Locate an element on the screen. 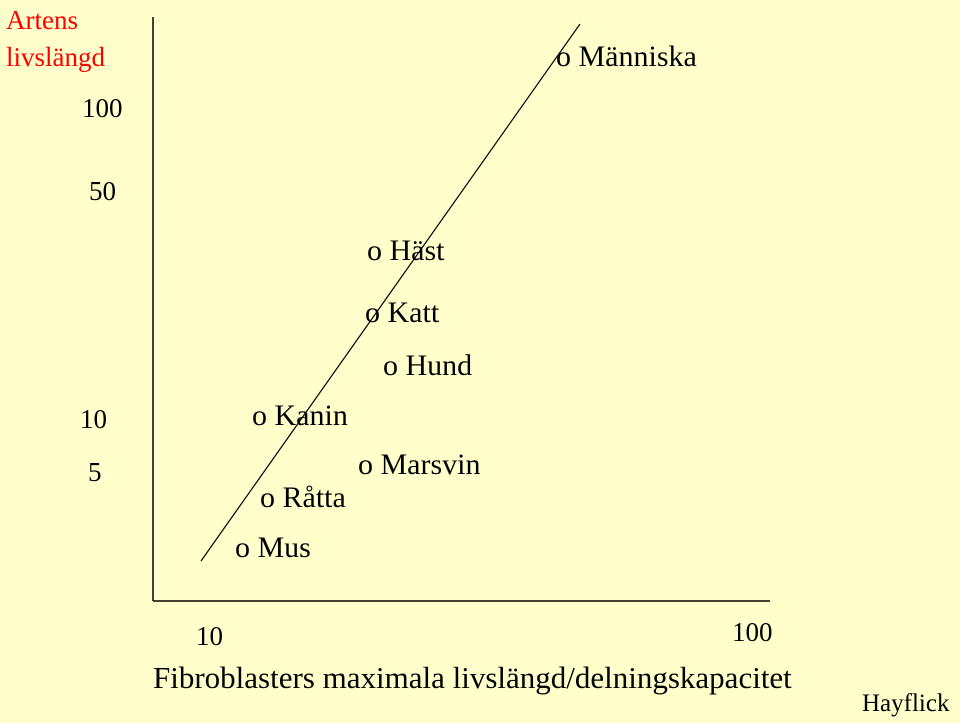 This screenshot has height=723, width=960. y-tick-5: 5 is located at coordinates (95, 472).